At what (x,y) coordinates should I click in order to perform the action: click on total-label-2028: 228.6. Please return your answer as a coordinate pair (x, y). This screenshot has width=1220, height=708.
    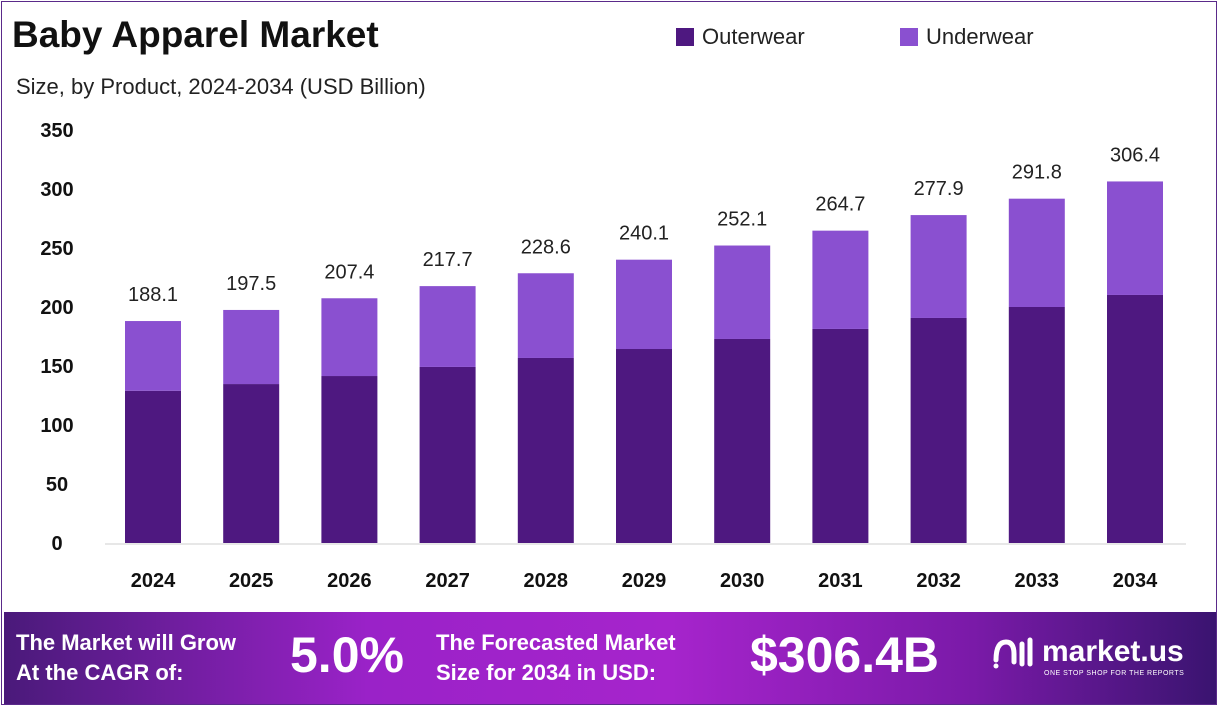
    Looking at the image, I should click on (546, 247).